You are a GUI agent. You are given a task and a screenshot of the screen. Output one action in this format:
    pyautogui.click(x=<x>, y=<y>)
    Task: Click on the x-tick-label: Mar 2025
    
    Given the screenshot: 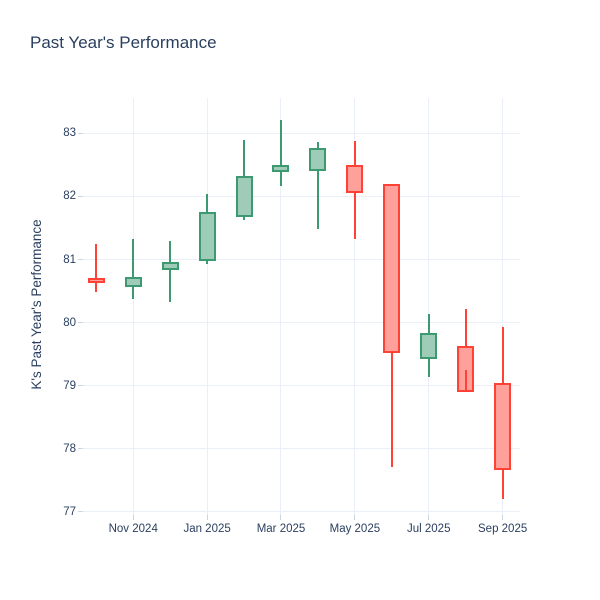 What is the action you would take?
    pyautogui.click(x=281, y=529)
    